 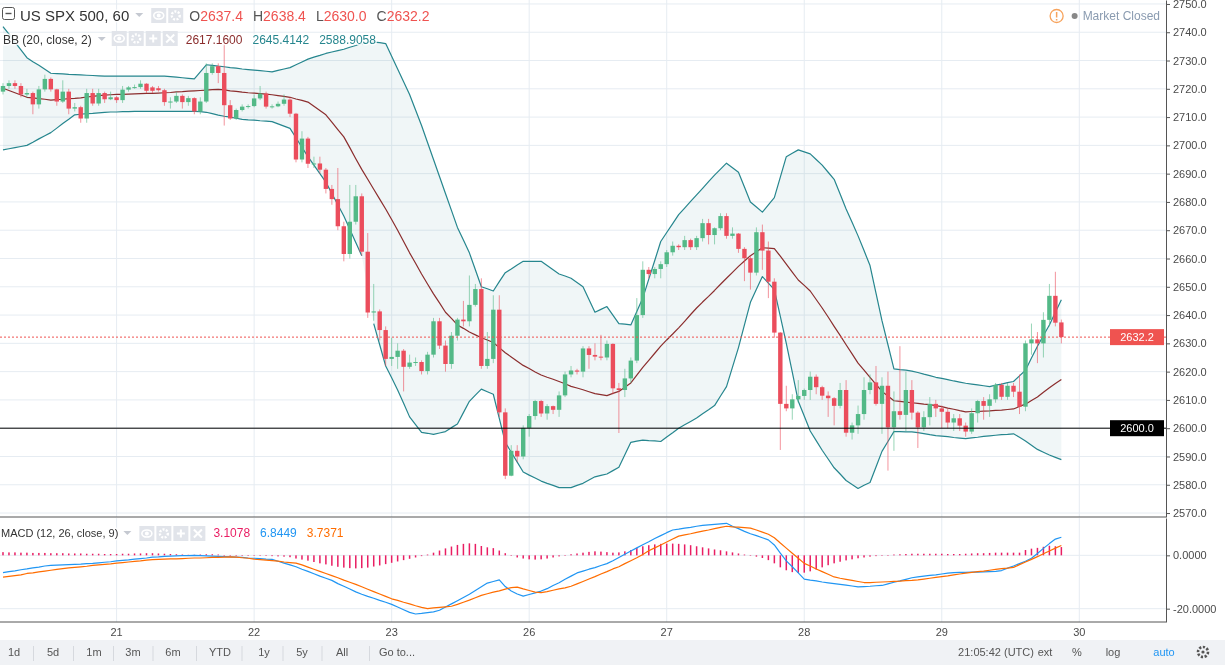 What do you see at coordinates (1137, 337) in the screenshot?
I see `ref-line-label: 2632.2` at bounding box center [1137, 337].